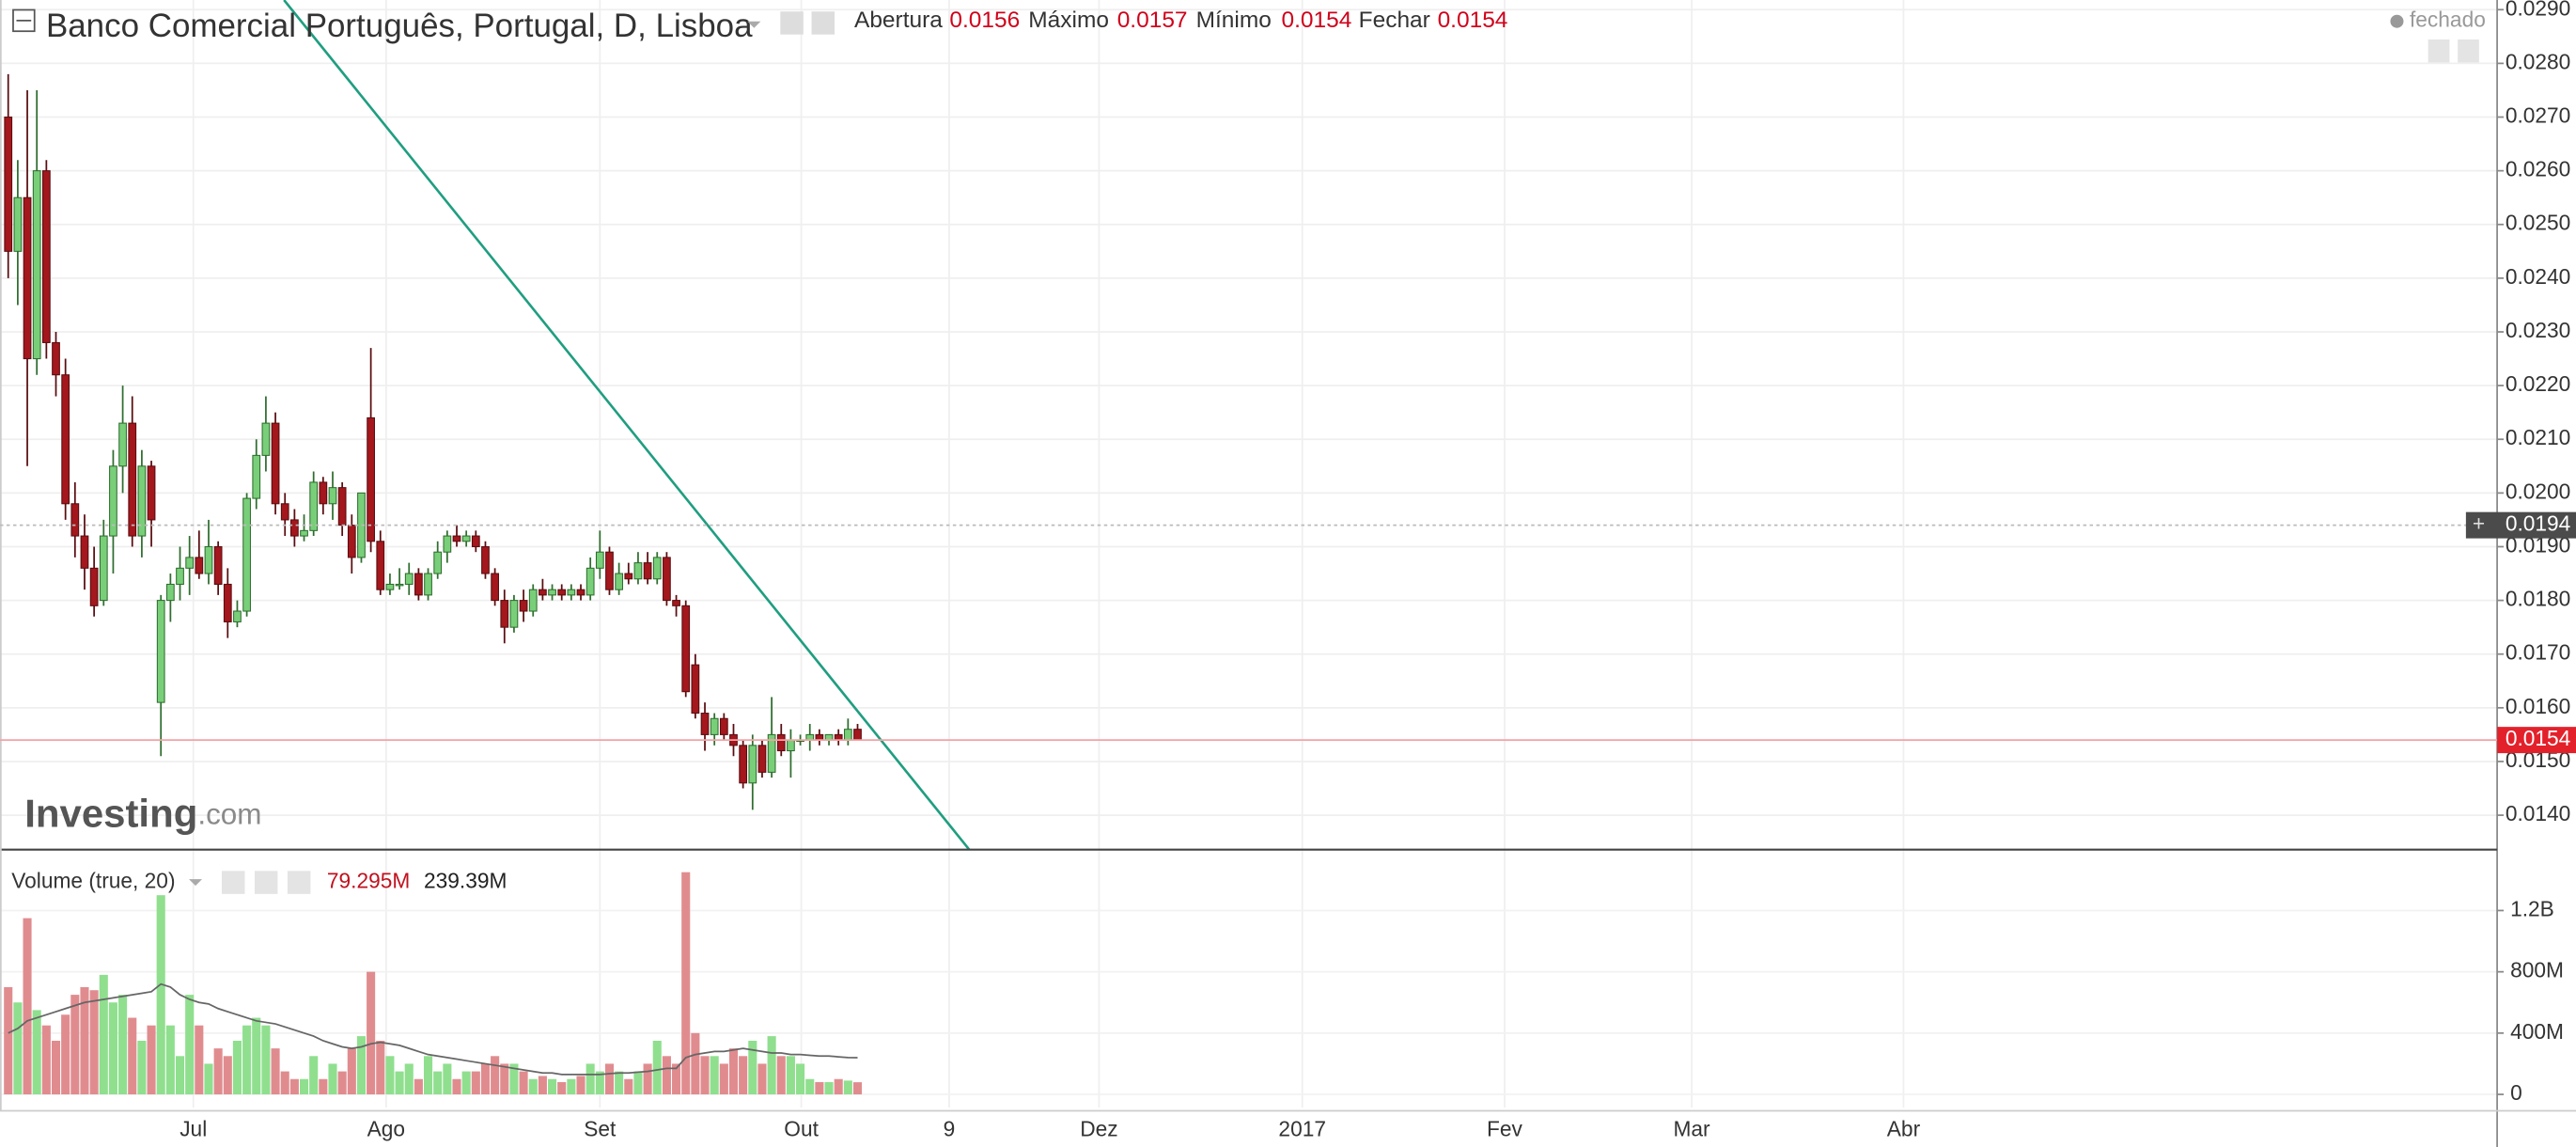 This screenshot has width=2576, height=1147. Describe the element at coordinates (2538, 652) in the screenshot. I see `y-tick-label: 0.0170` at that location.